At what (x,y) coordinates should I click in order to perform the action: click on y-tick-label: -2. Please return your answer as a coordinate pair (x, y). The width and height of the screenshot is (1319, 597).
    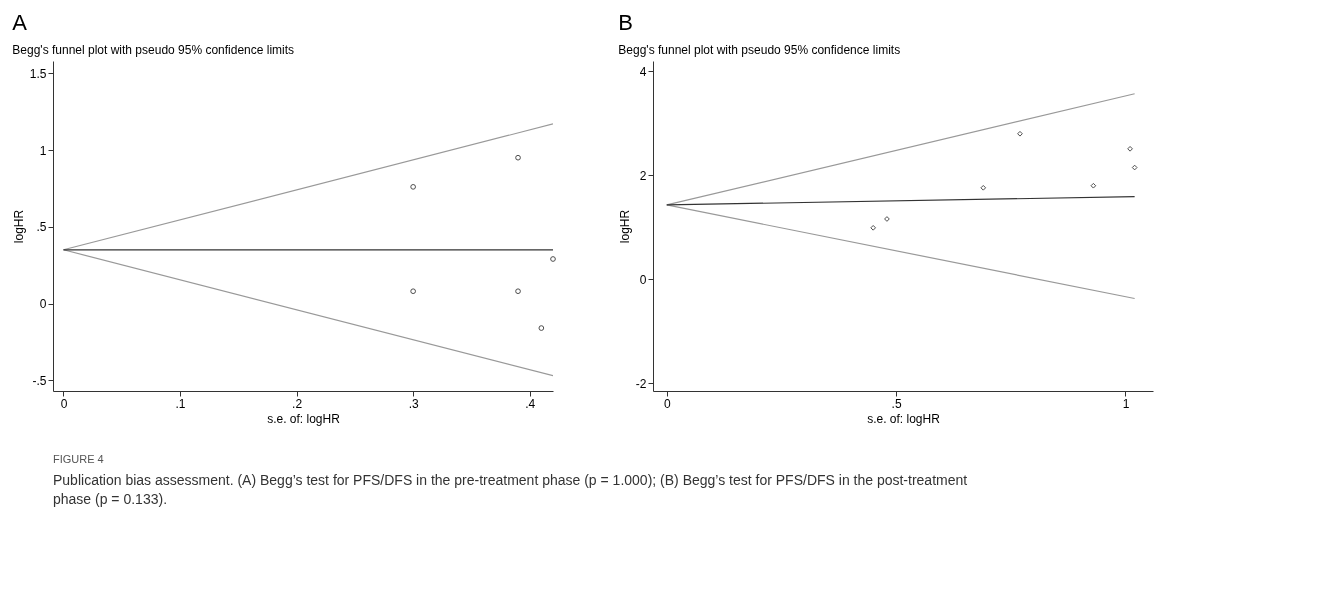
    Looking at the image, I should click on (641, 383).